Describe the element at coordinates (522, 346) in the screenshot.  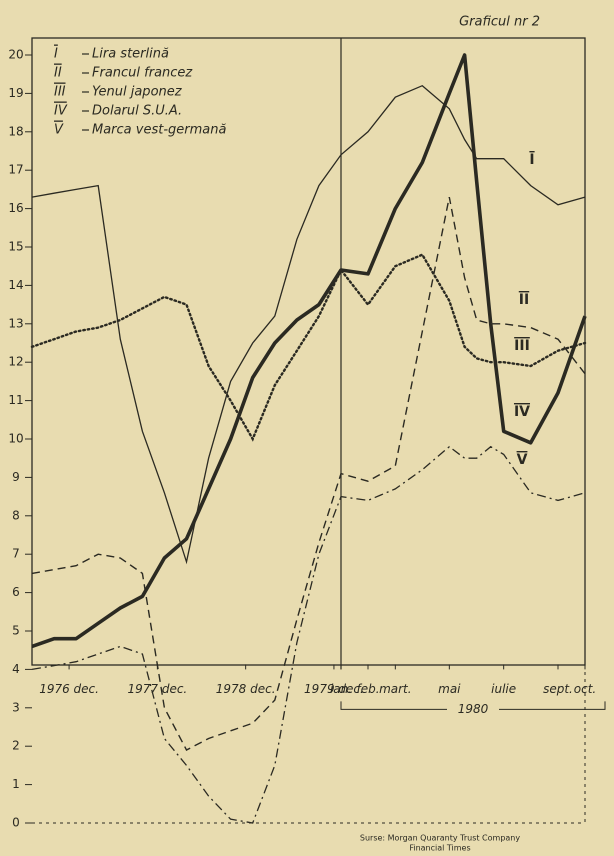
I see `series-annotation: III` at that location.